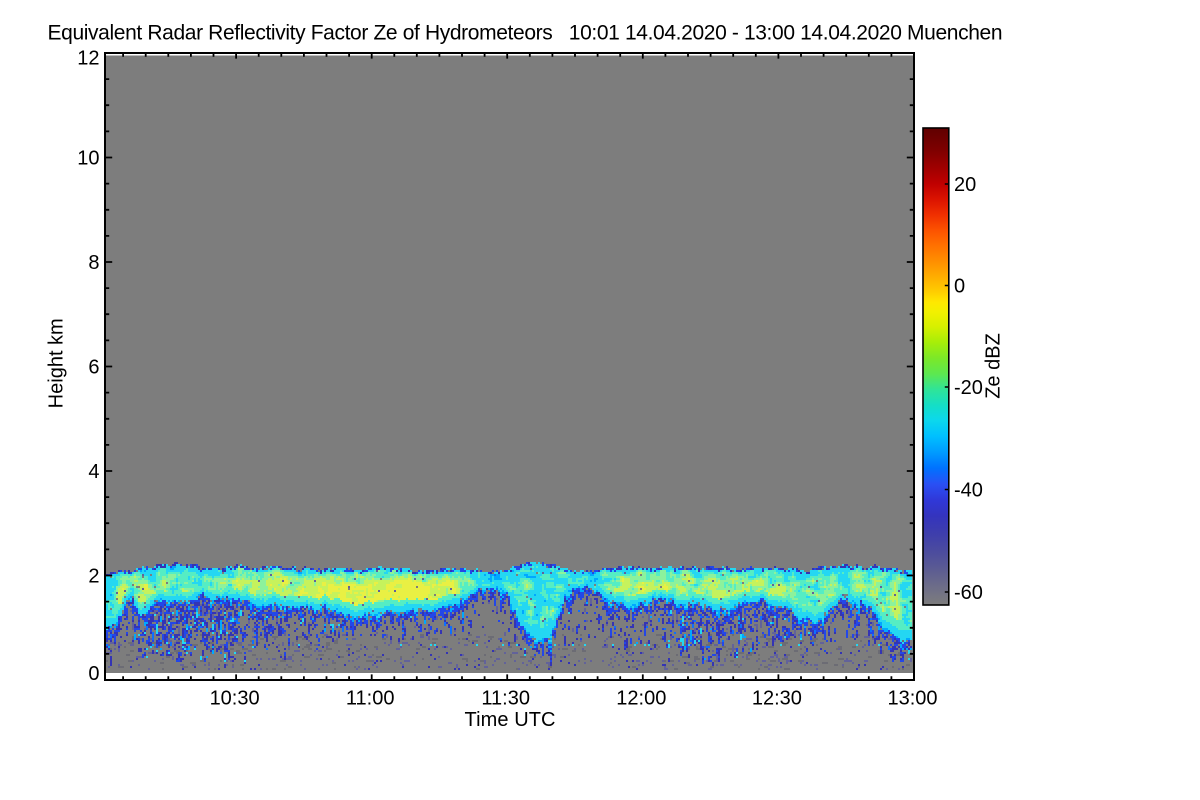 This screenshot has width=1200, height=800. What do you see at coordinates (968, 491) in the screenshot?
I see `svg-text: -40` at bounding box center [968, 491].